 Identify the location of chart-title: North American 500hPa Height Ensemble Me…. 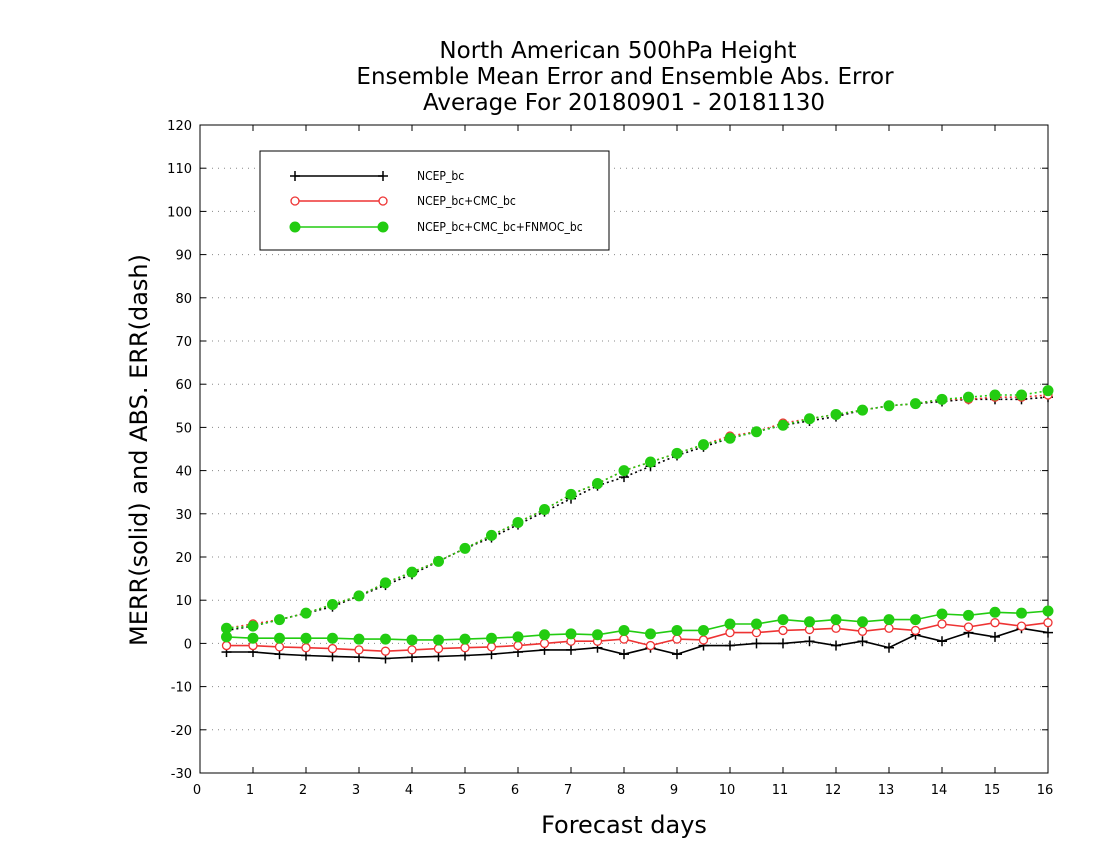
(625, 77).